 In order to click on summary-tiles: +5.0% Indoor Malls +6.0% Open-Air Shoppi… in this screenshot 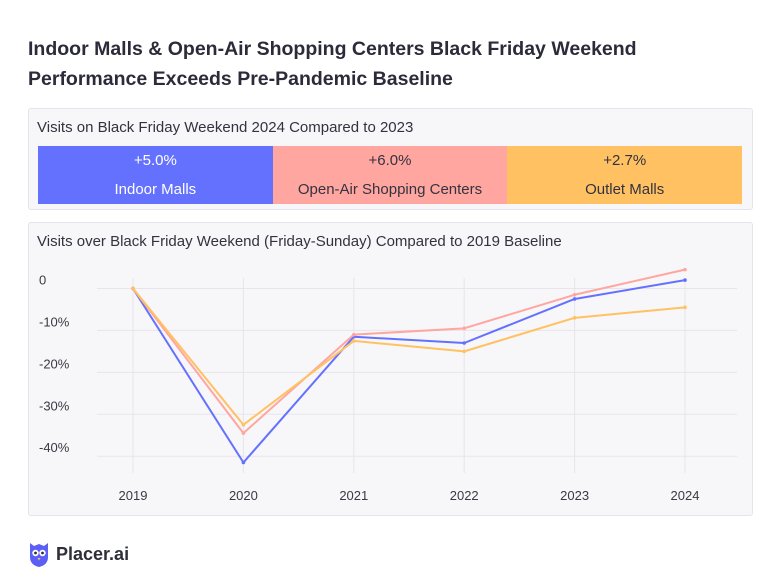, I will do `click(390, 175)`.